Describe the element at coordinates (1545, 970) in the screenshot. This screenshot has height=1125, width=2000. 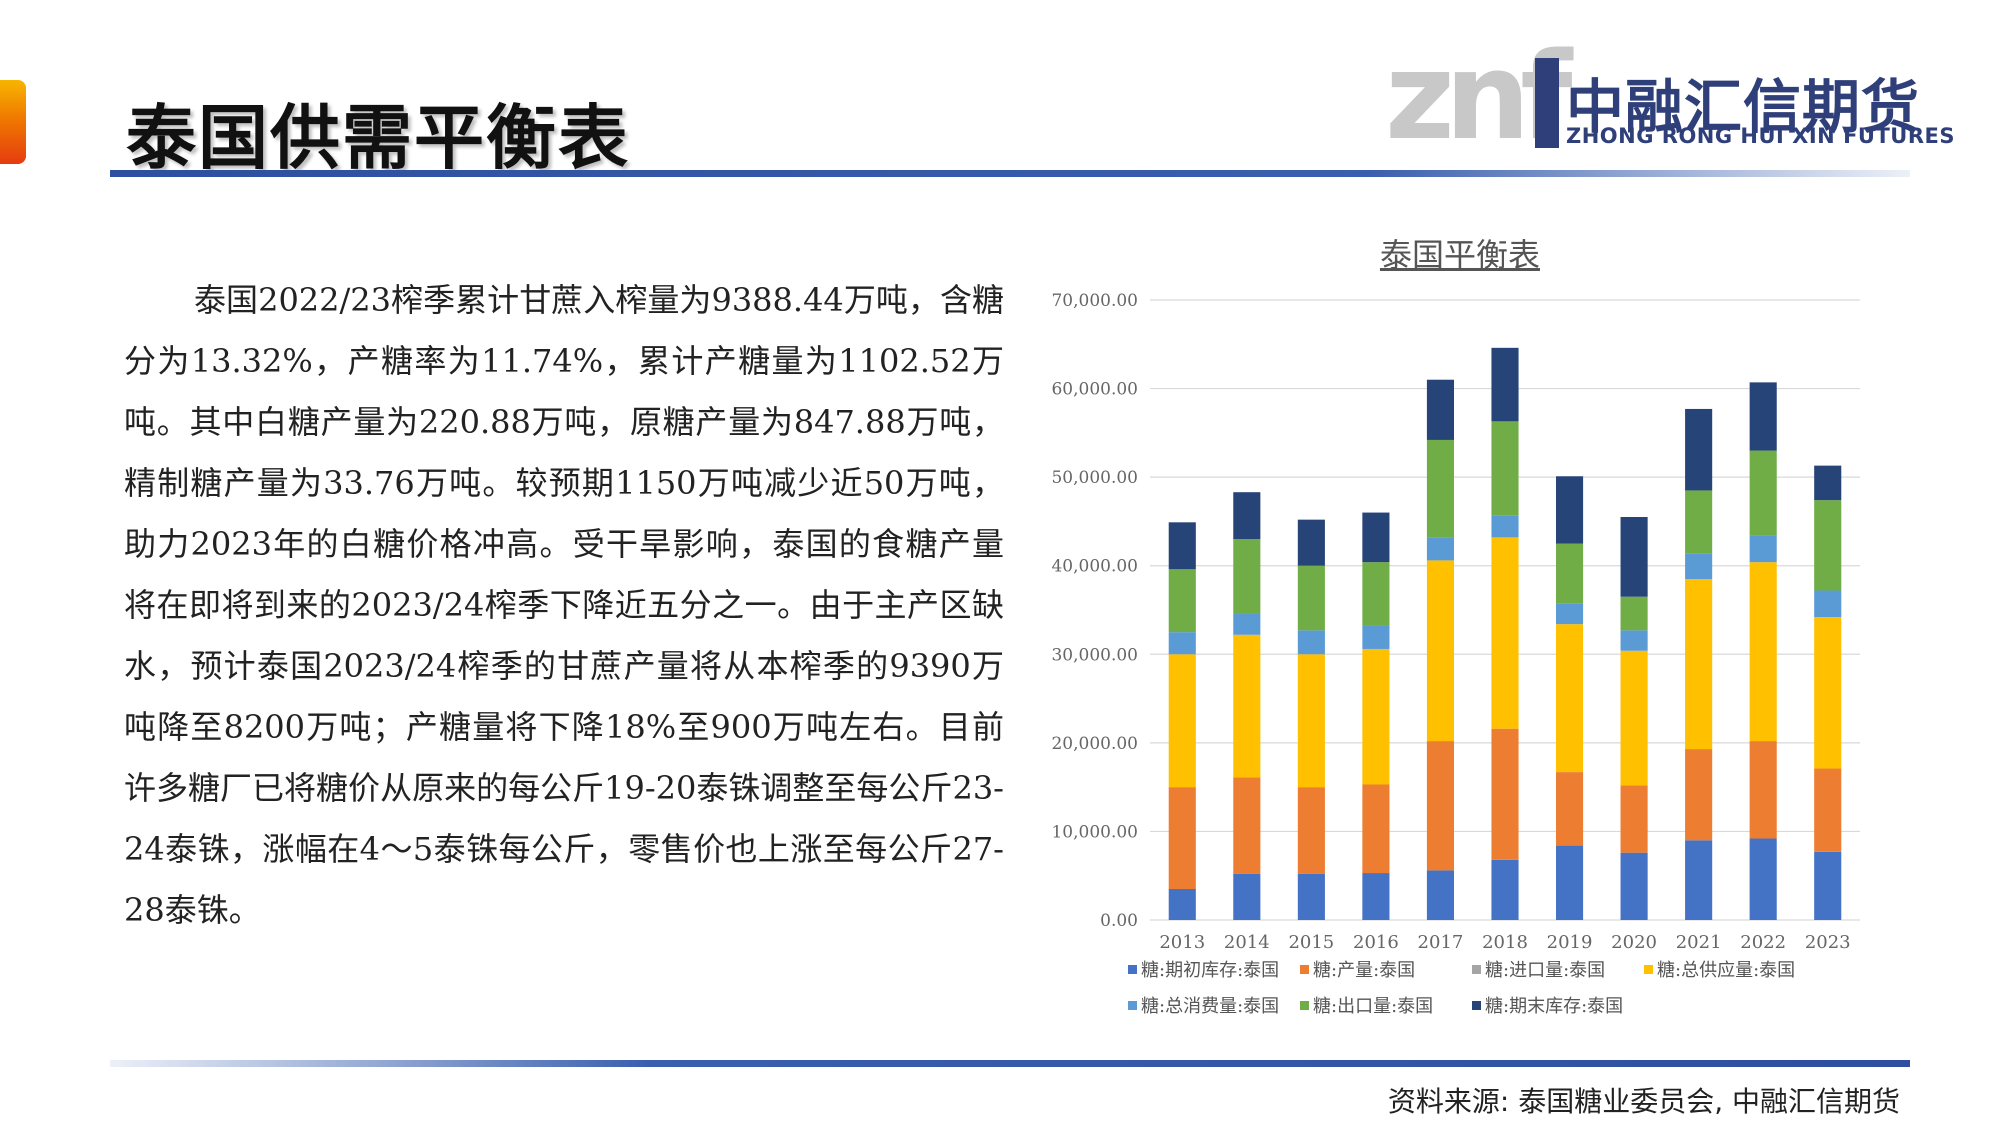
I see `legend-label: 糖:进口量:泰国` at that location.